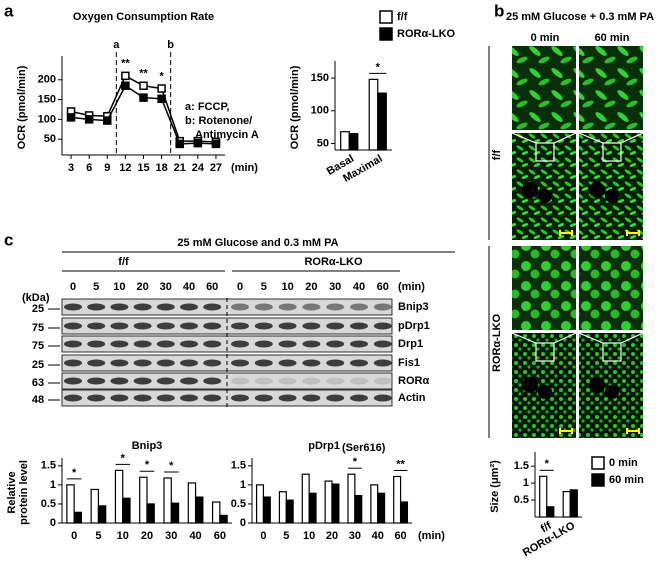 This screenshot has width=660, height=567. Describe the element at coordinates (295, 107) in the screenshot. I see `y-axis-label: OCR (pmol/min)` at that location.